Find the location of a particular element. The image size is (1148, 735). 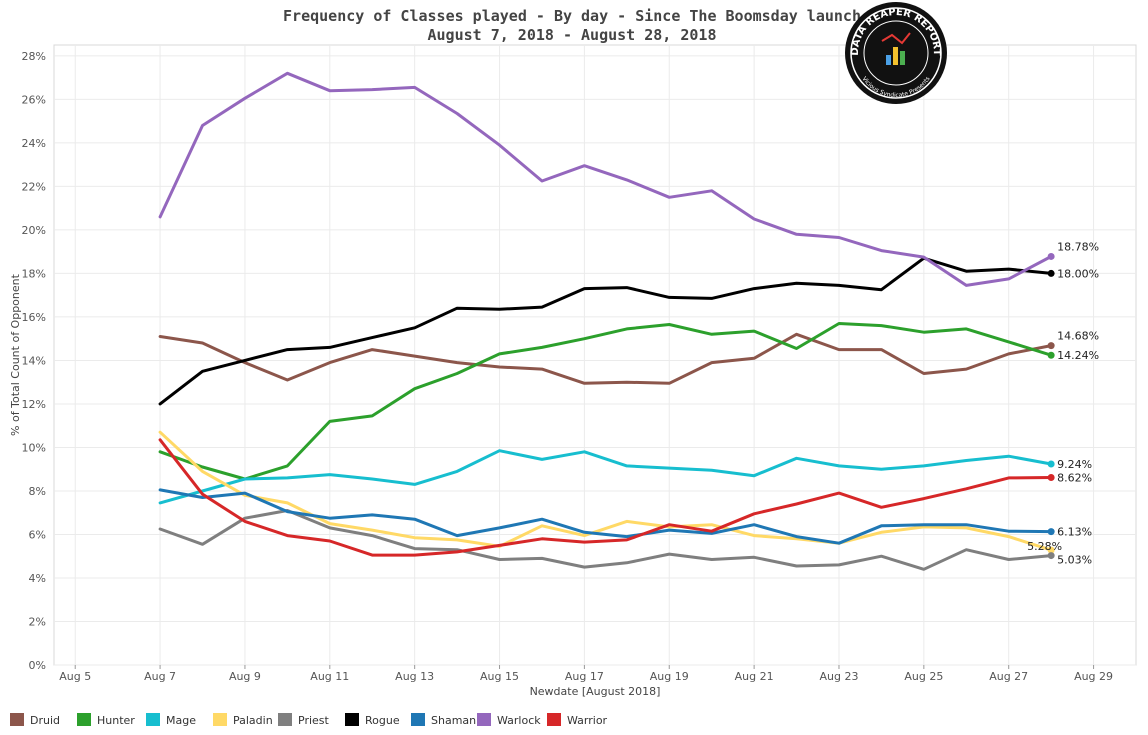

x-tick-label: Aug 15 is located at coordinates (499, 676).